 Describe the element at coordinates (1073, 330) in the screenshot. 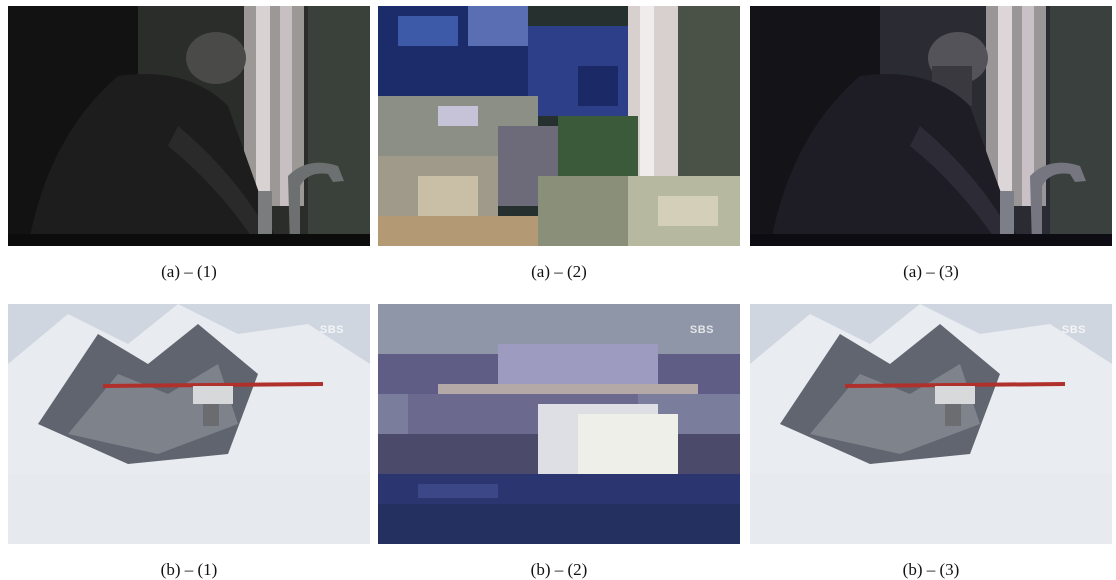

I see `broadcaster-logo-b3: SBS` at that location.